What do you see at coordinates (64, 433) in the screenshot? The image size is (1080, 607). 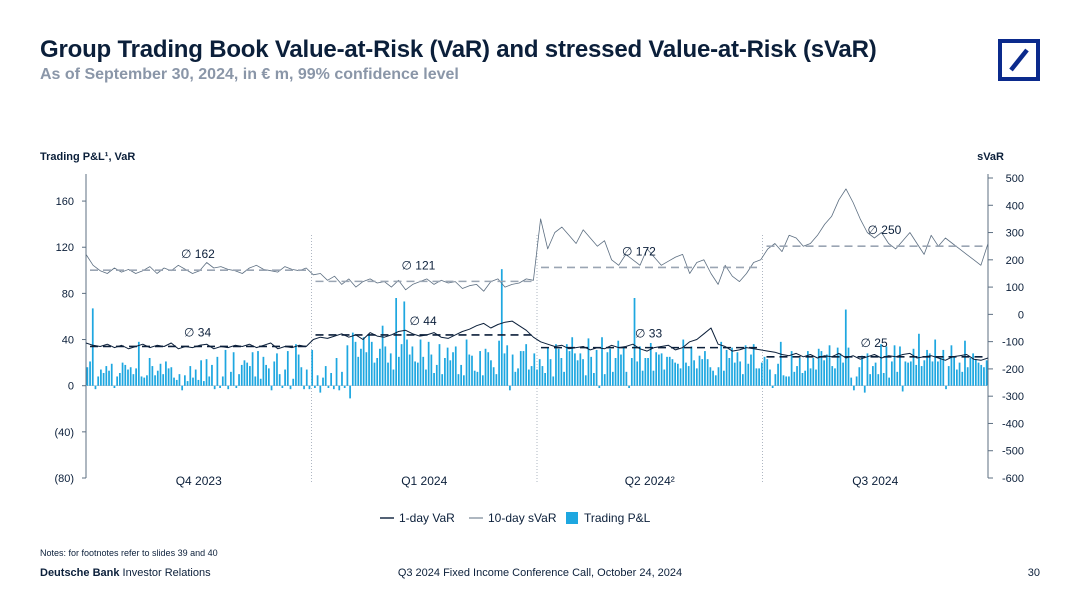 I see `left-axis-tick-label: (40)` at bounding box center [64, 433].